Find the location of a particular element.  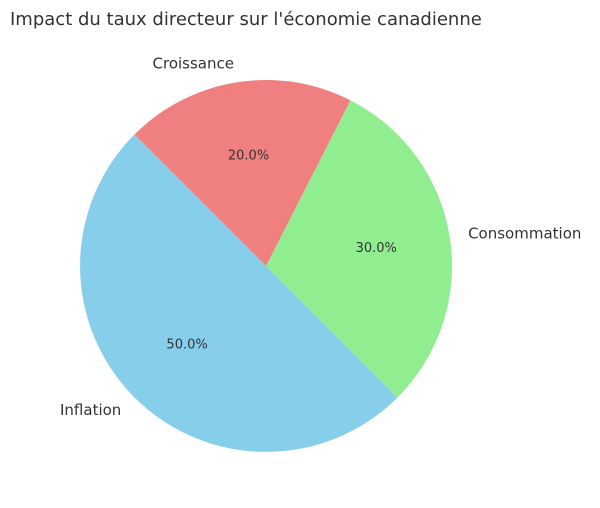

pie-slice is located at coordinates (242, 173).